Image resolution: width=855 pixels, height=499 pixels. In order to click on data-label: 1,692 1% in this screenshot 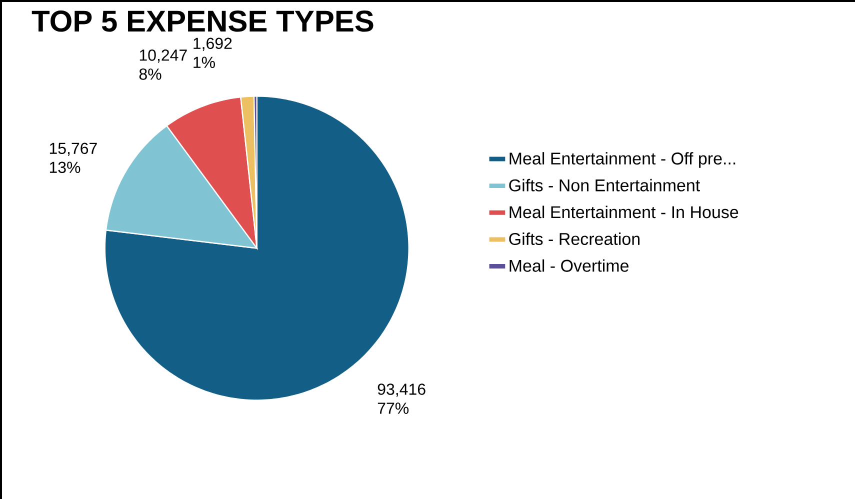, I will do `click(213, 53)`.